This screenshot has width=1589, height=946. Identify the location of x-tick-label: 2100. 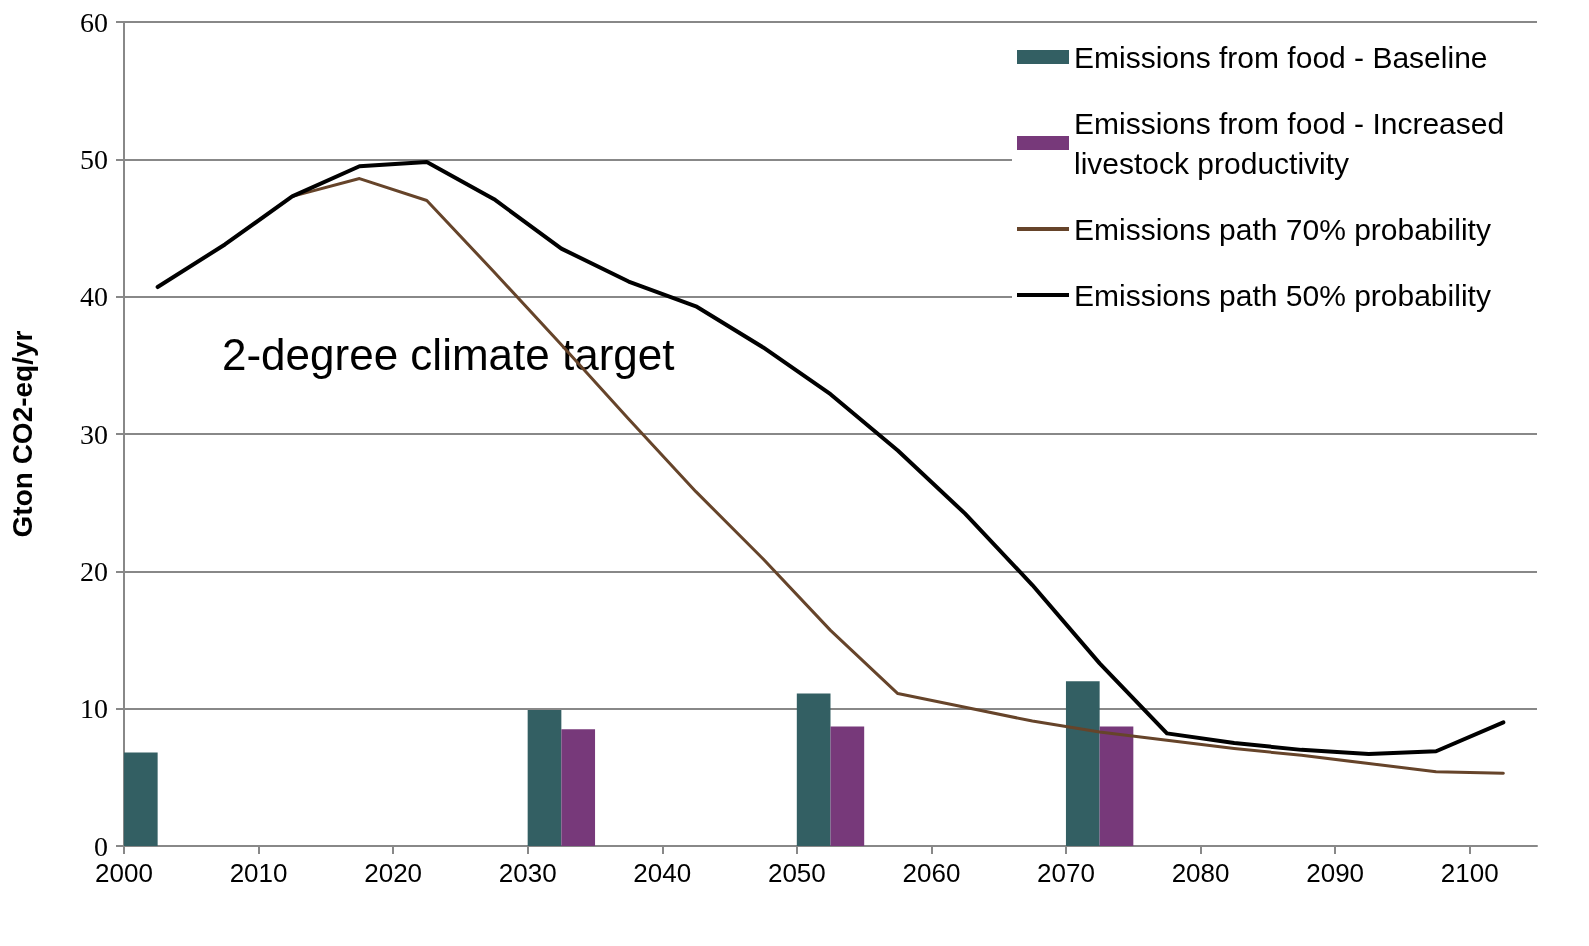
(1469, 873).